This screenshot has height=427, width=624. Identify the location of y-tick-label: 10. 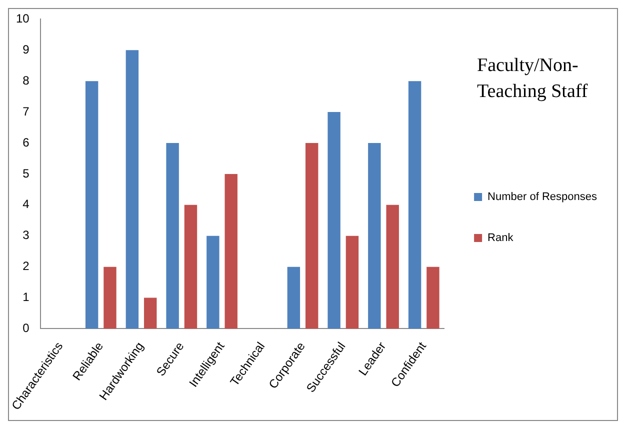
(23, 19).